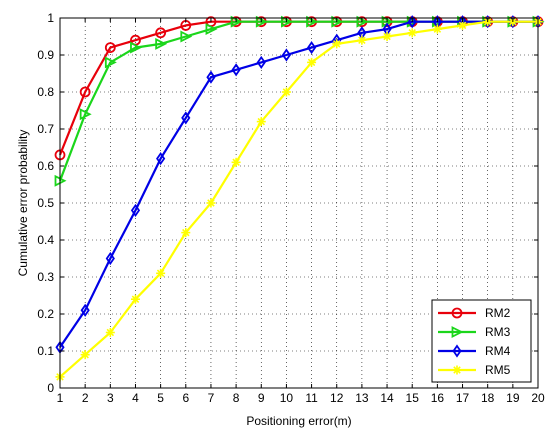 The width and height of the screenshot is (550, 438). Describe the element at coordinates (60, 398) in the screenshot. I see `x-tick-label: 1` at that location.